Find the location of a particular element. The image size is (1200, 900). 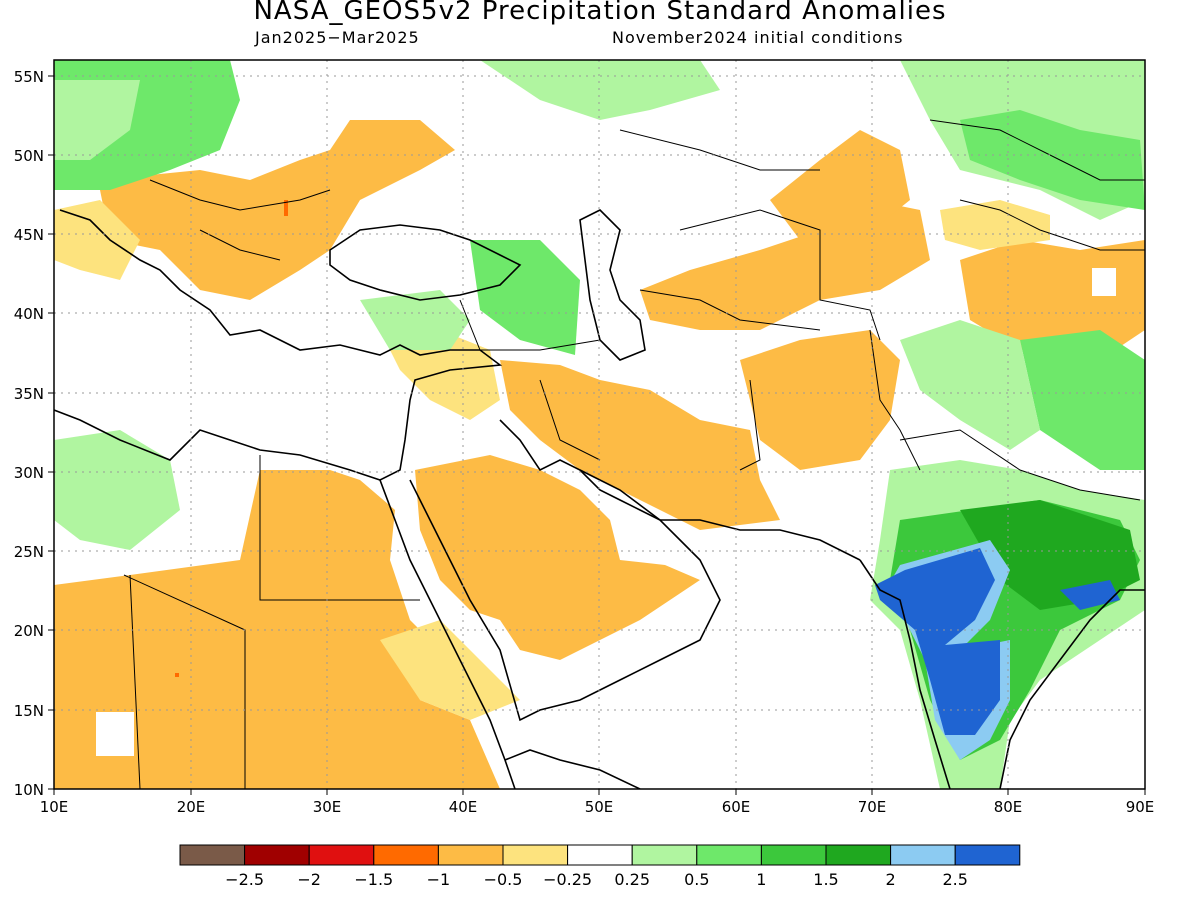

colorbar-label: 0.5 is located at coordinates (696, 879).